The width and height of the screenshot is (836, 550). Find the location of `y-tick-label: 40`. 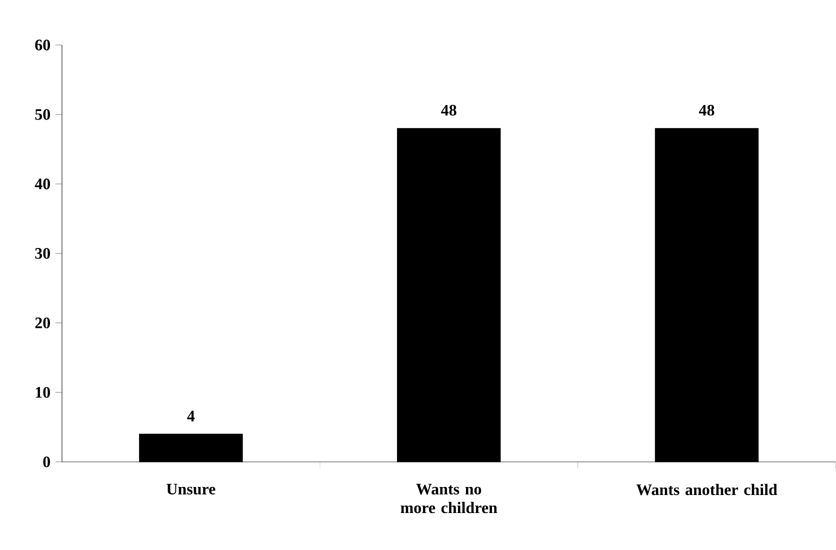

y-tick-label: 40 is located at coordinates (42, 184).